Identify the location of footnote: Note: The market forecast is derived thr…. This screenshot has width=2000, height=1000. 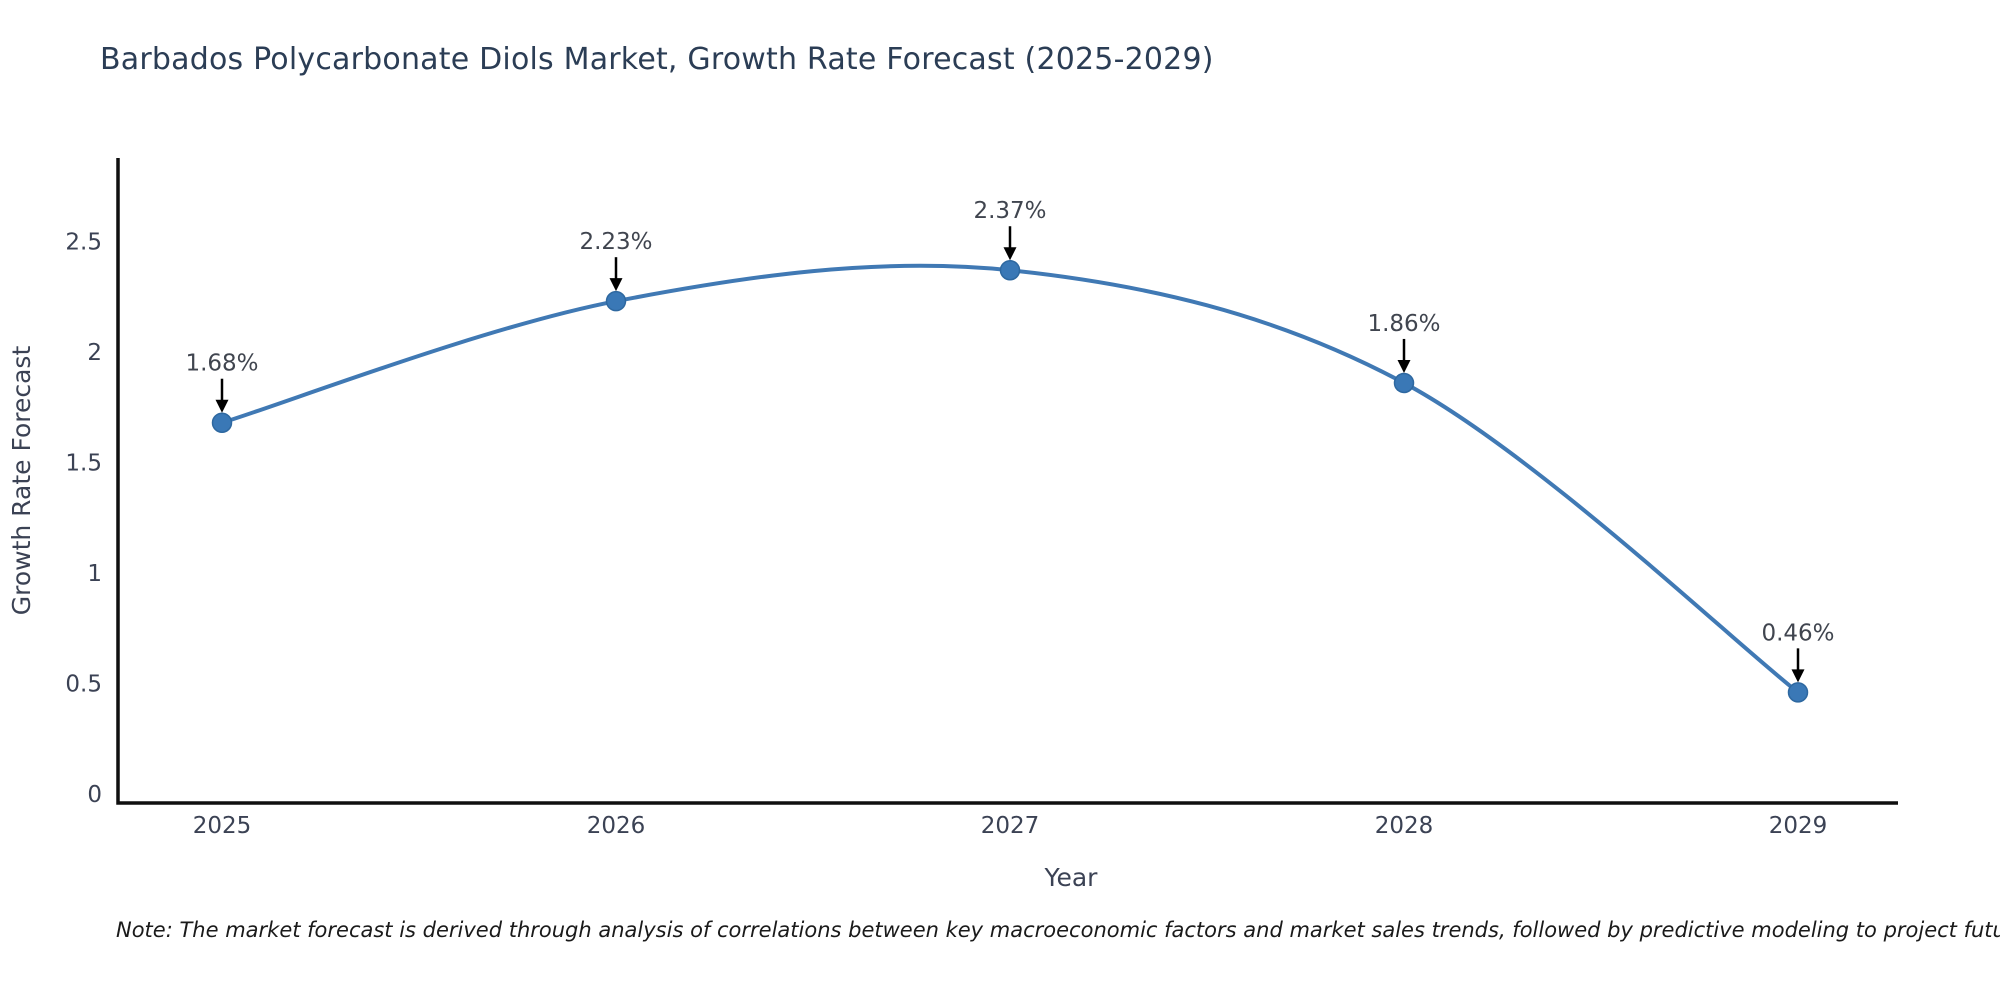
(1058, 930).